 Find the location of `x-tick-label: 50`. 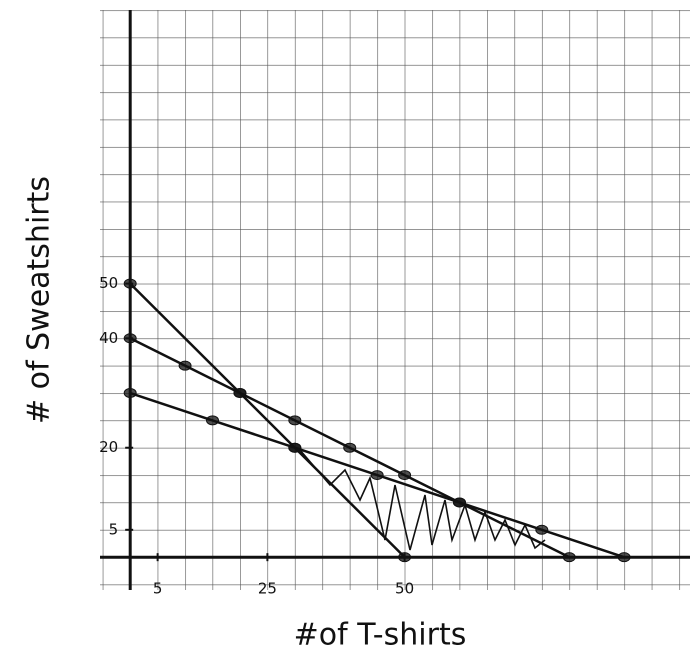

x-tick-label: 50 is located at coordinates (404, 589).